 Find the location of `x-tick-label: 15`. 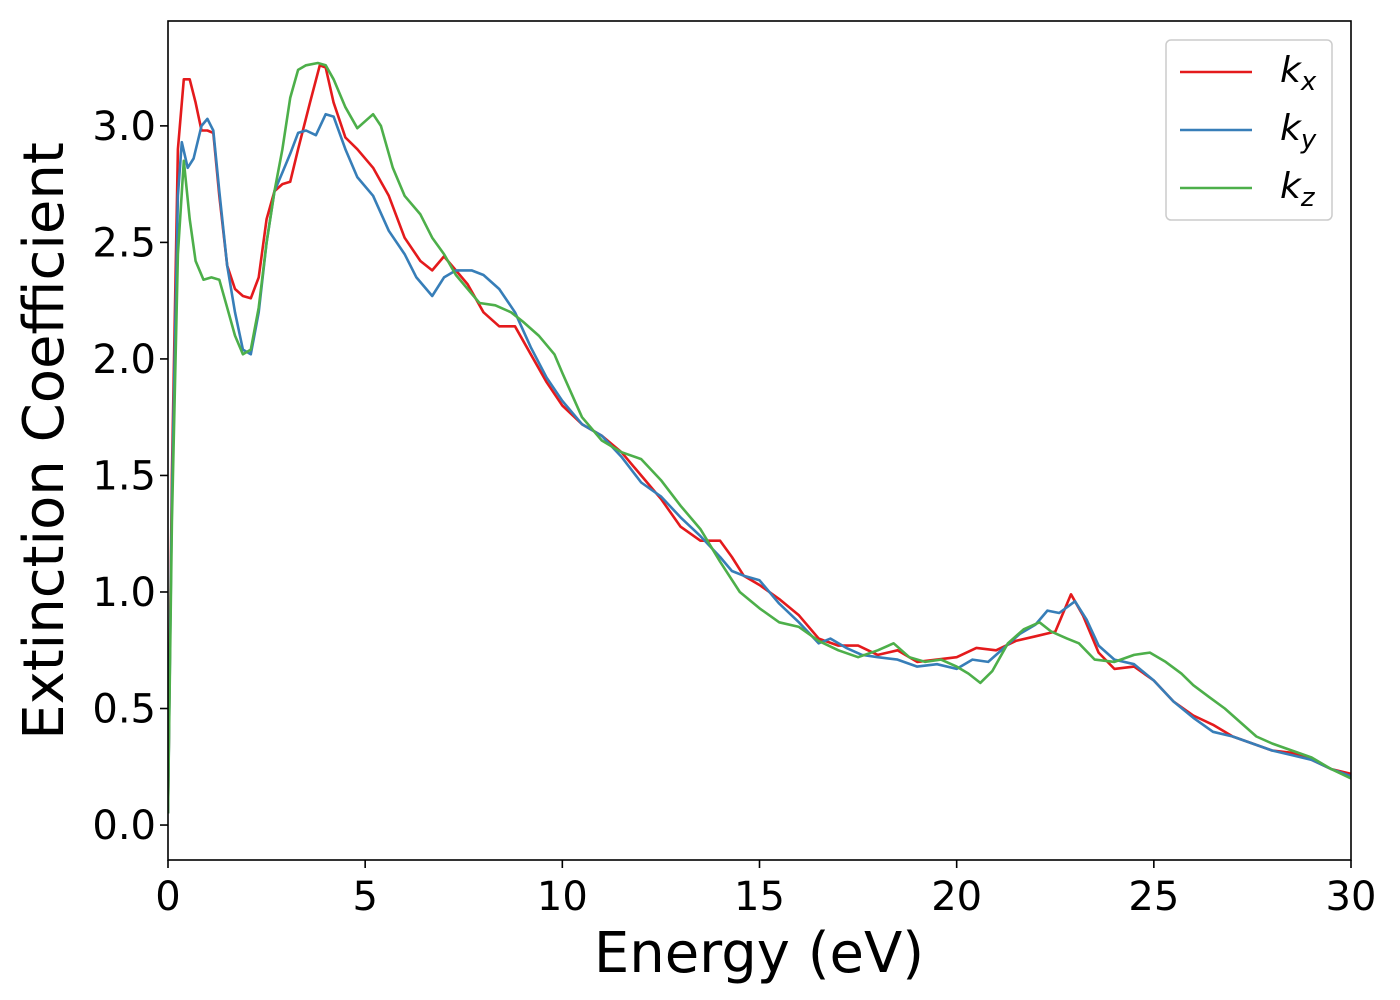

x-tick-label: 15 is located at coordinates (759, 897).